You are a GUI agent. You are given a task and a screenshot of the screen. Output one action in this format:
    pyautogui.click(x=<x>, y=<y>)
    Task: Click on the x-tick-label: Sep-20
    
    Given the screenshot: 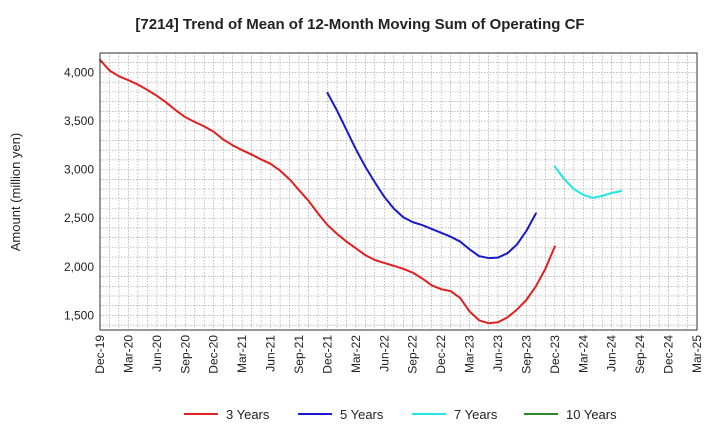 What is the action you would take?
    pyautogui.click(x=185, y=354)
    